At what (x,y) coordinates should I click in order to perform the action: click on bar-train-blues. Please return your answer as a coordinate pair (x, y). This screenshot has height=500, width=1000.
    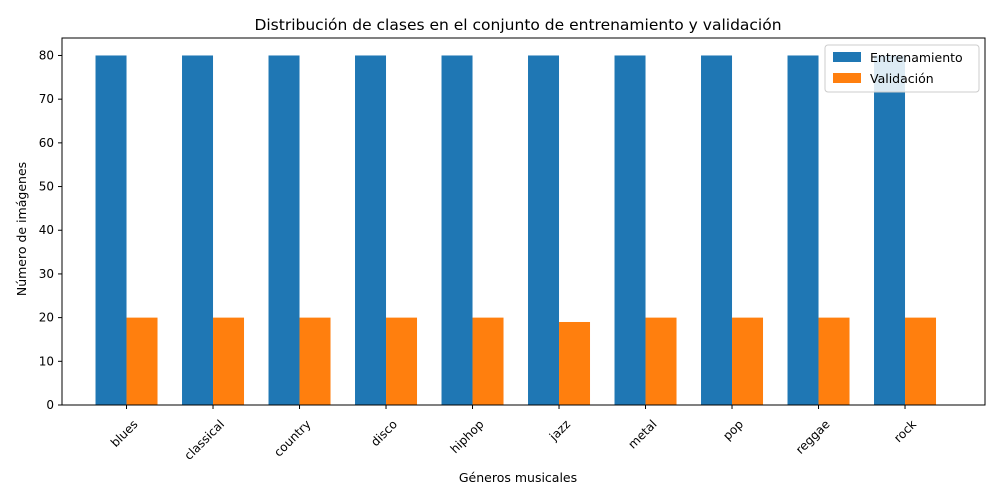
    Looking at the image, I should click on (111, 230).